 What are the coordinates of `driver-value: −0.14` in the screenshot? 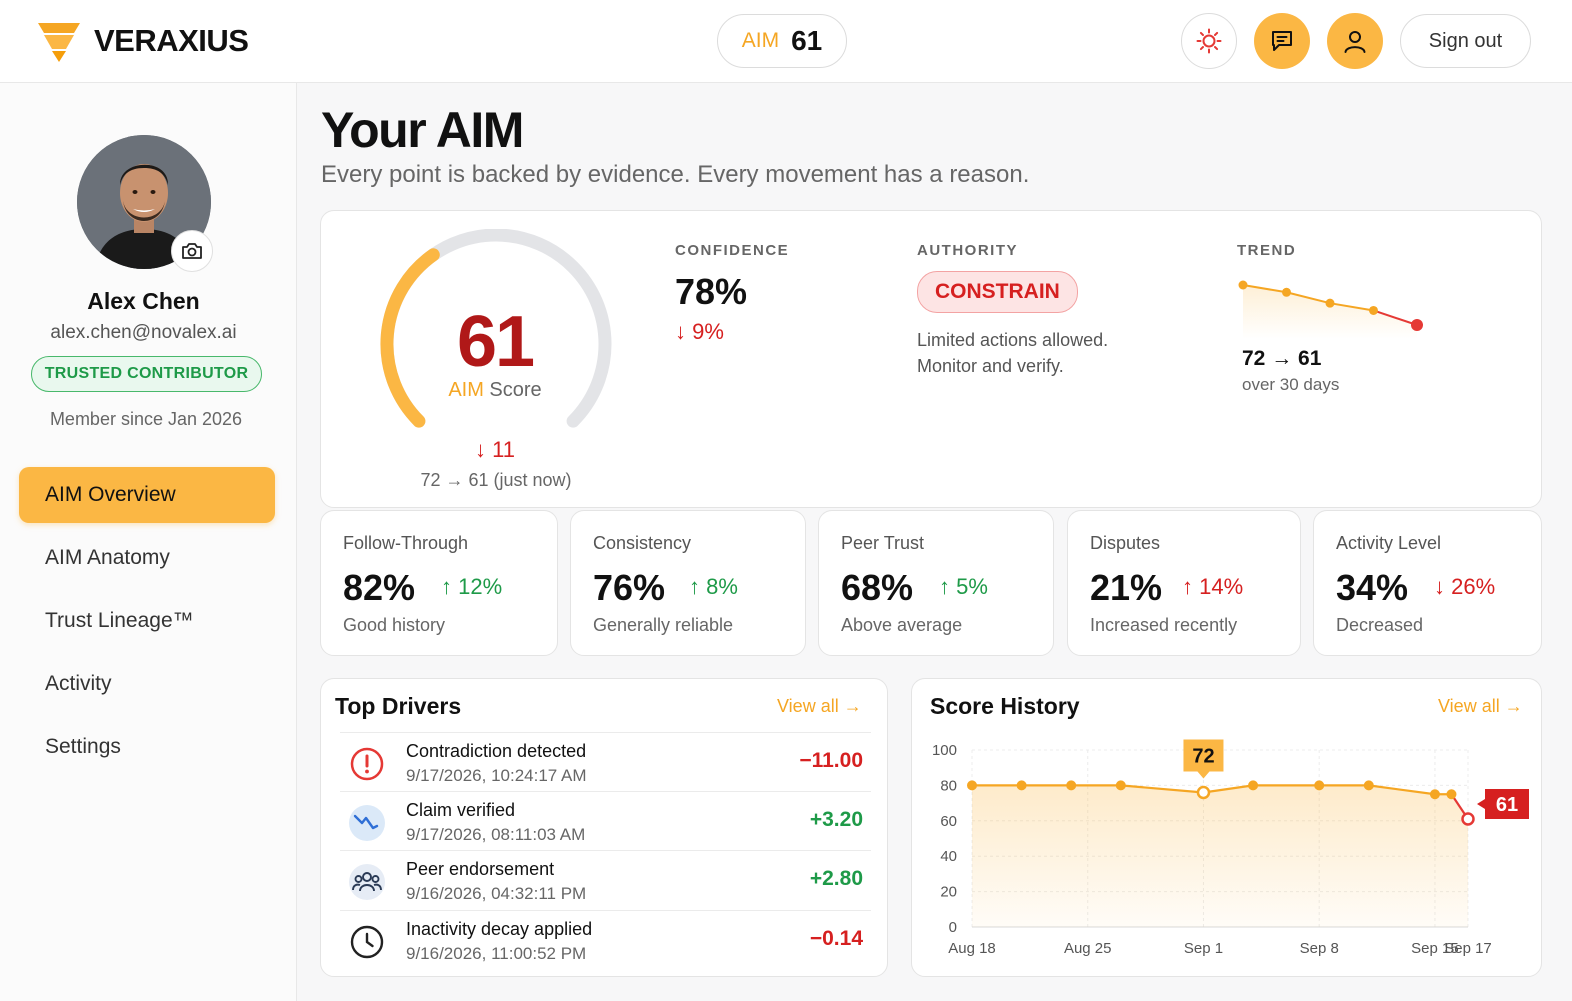 It's located at (836, 938).